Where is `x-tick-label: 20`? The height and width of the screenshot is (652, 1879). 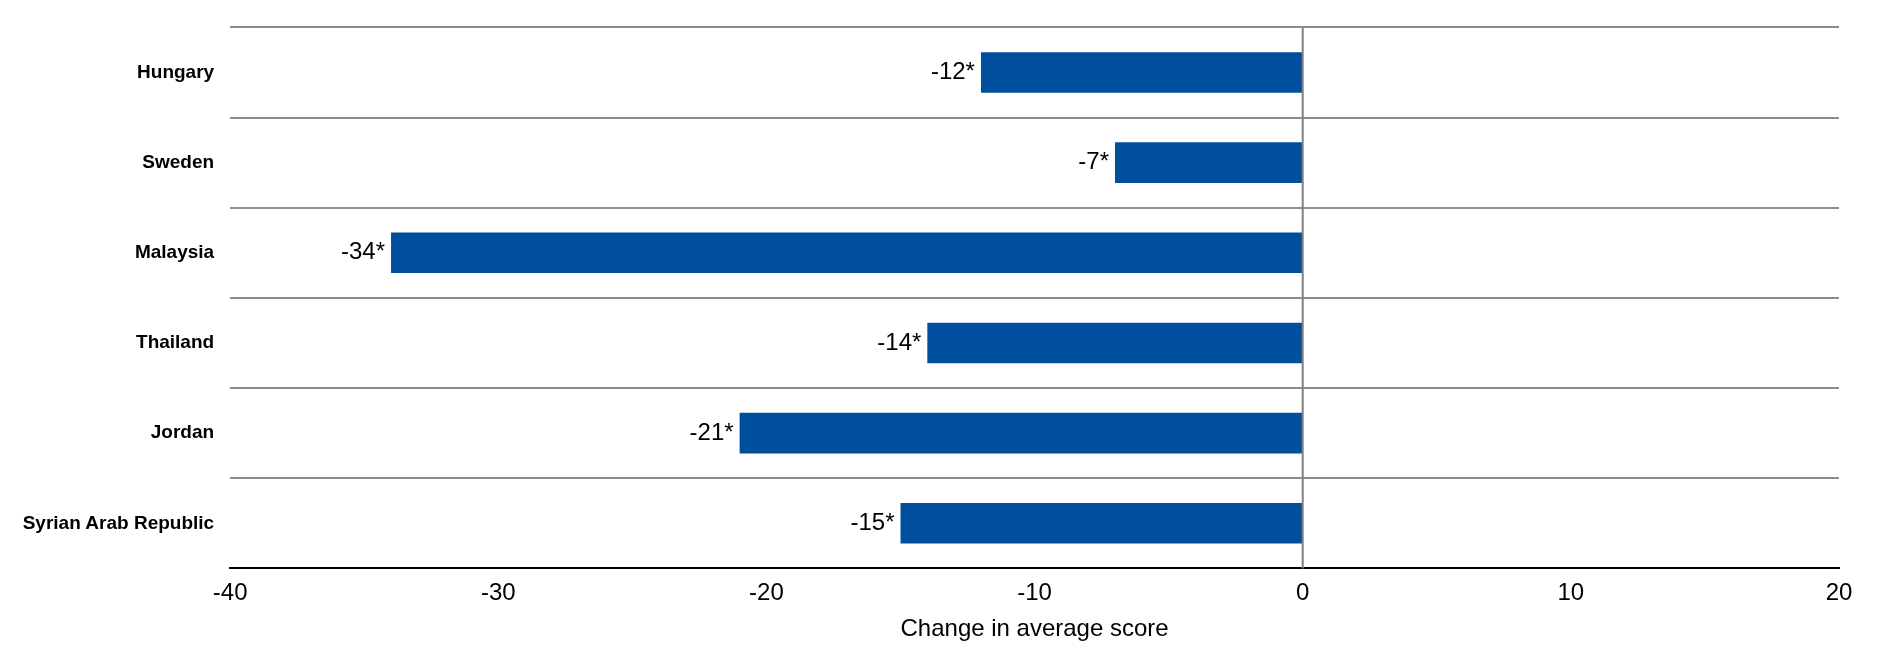
x-tick-label: 20 is located at coordinates (1839, 592).